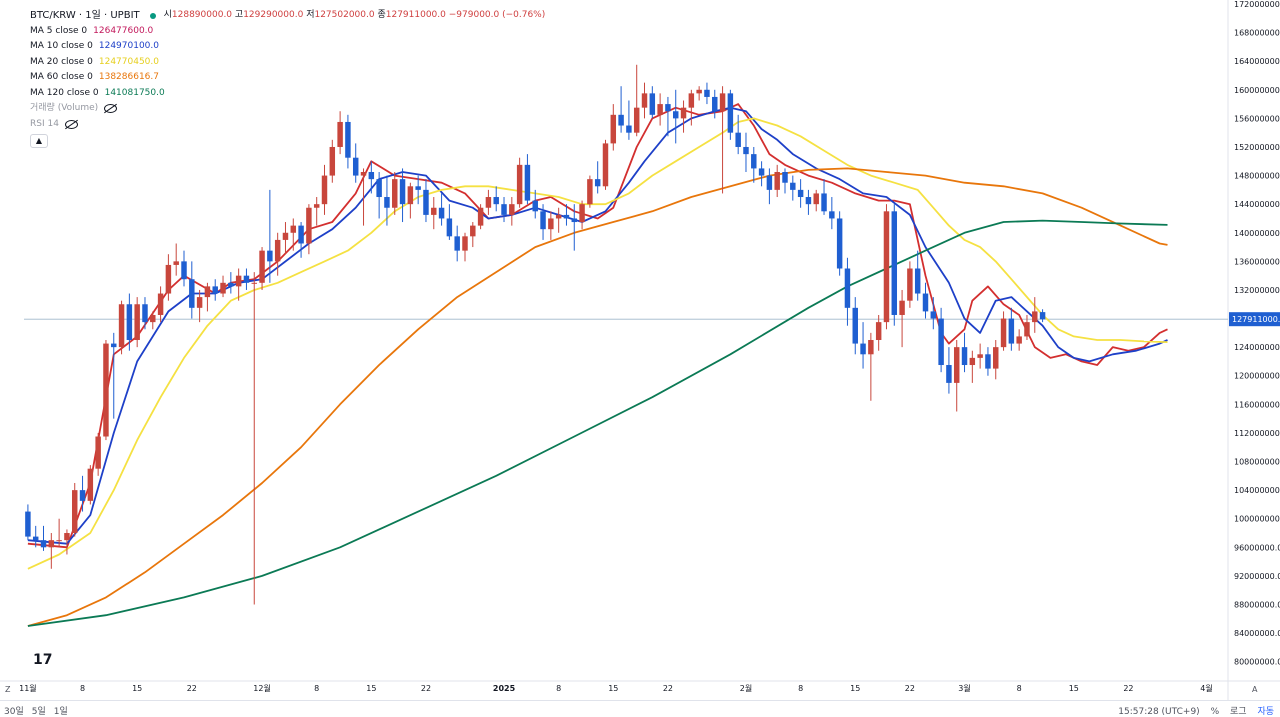  What do you see at coordinates (39, 141) in the screenshot?
I see `collapse-legend-button: ▲` at bounding box center [39, 141].